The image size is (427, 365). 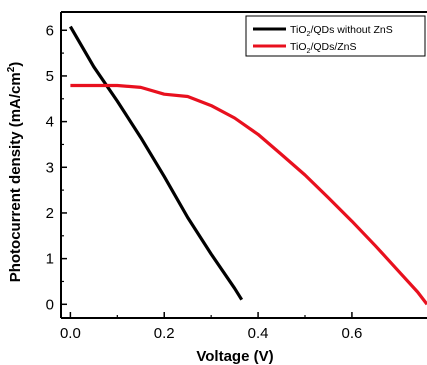 I want to click on legend: TiO2/QDs without ZnS TiO2/QDs/ZnS, so click(x=335, y=36).